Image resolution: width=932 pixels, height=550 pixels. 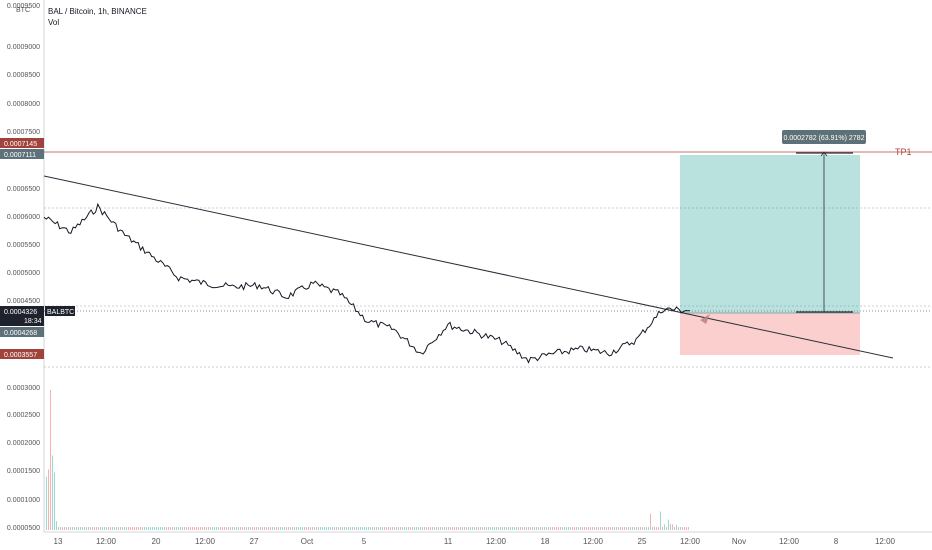 What do you see at coordinates (53, 22) in the screenshot?
I see `volume-indicator-label: Vol` at bounding box center [53, 22].